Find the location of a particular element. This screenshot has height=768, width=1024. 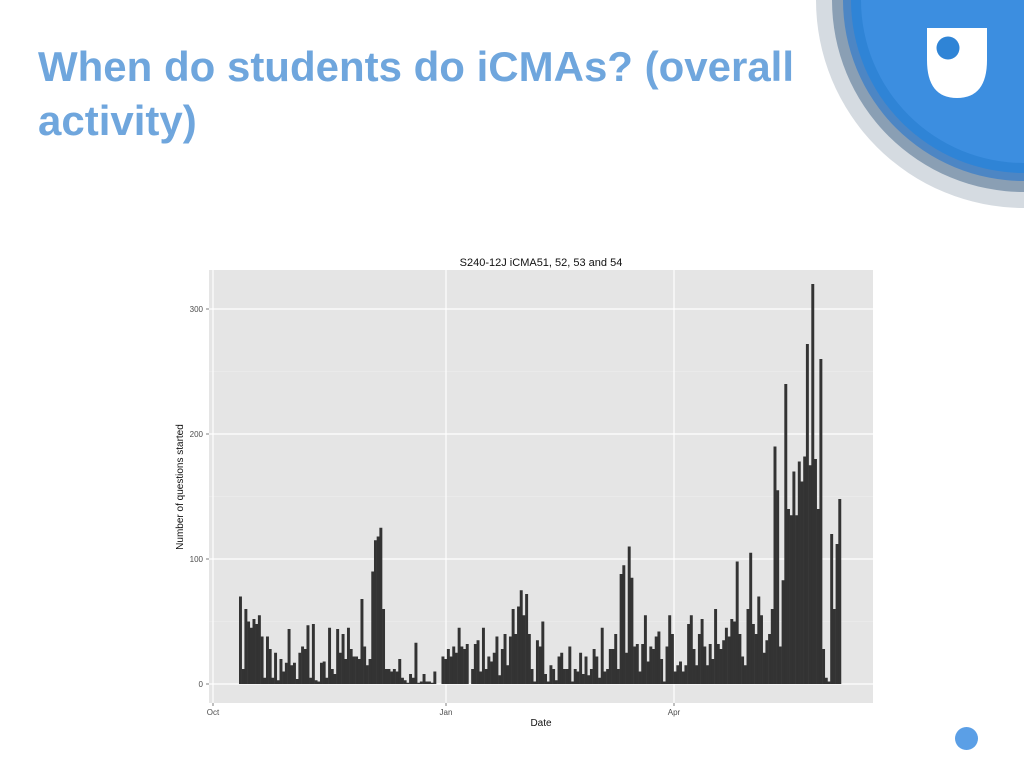

x-axis-label: Date is located at coordinates (541, 723).